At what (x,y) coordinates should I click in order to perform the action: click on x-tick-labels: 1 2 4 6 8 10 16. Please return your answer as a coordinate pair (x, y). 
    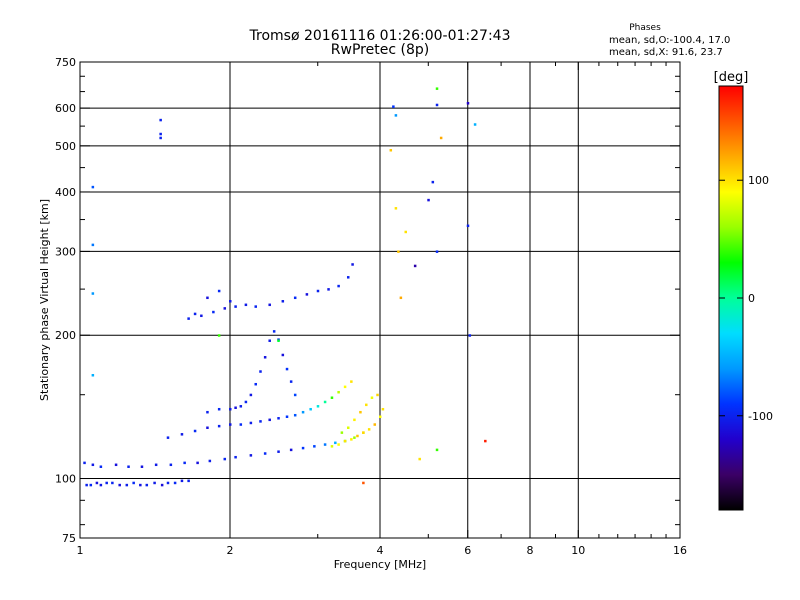
    Looking at the image, I should click on (382, 550).